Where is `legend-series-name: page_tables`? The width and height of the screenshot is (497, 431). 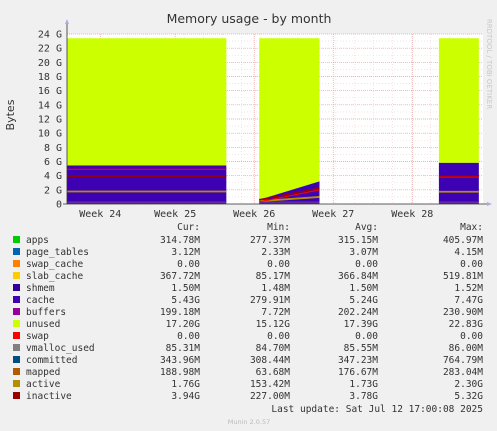 legend-series-name: page_tables is located at coordinates (57, 252).